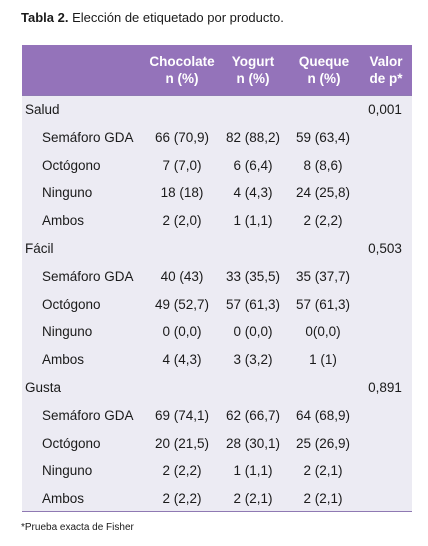  I want to click on cell-chocolate: 49 (52,7), so click(182, 304).